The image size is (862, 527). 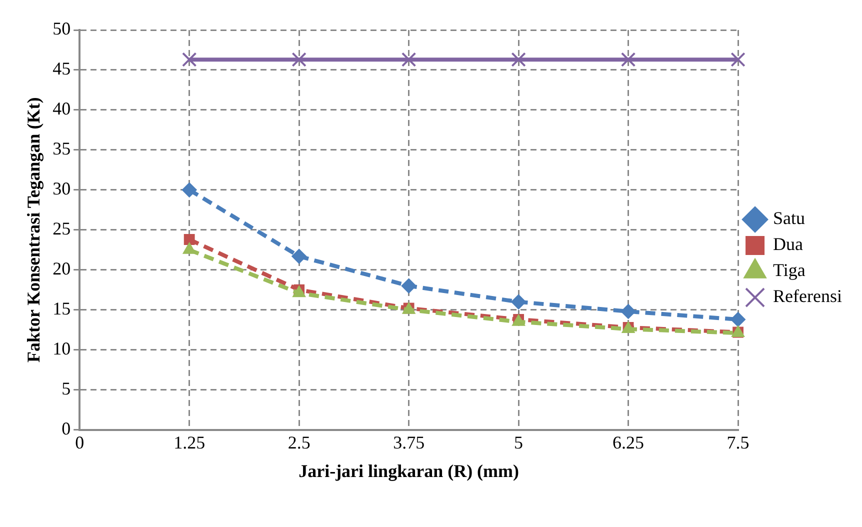 I want to click on y-tick-label: 45, so click(x=61, y=68).